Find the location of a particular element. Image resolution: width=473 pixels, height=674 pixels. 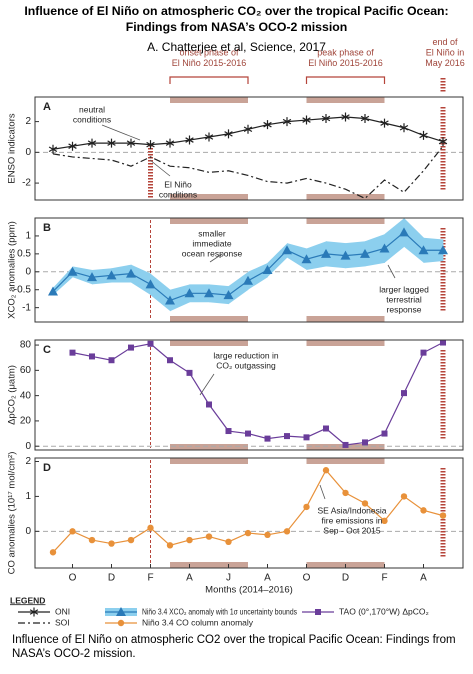

y-tick-label: 20 is located at coordinates (26, 421).